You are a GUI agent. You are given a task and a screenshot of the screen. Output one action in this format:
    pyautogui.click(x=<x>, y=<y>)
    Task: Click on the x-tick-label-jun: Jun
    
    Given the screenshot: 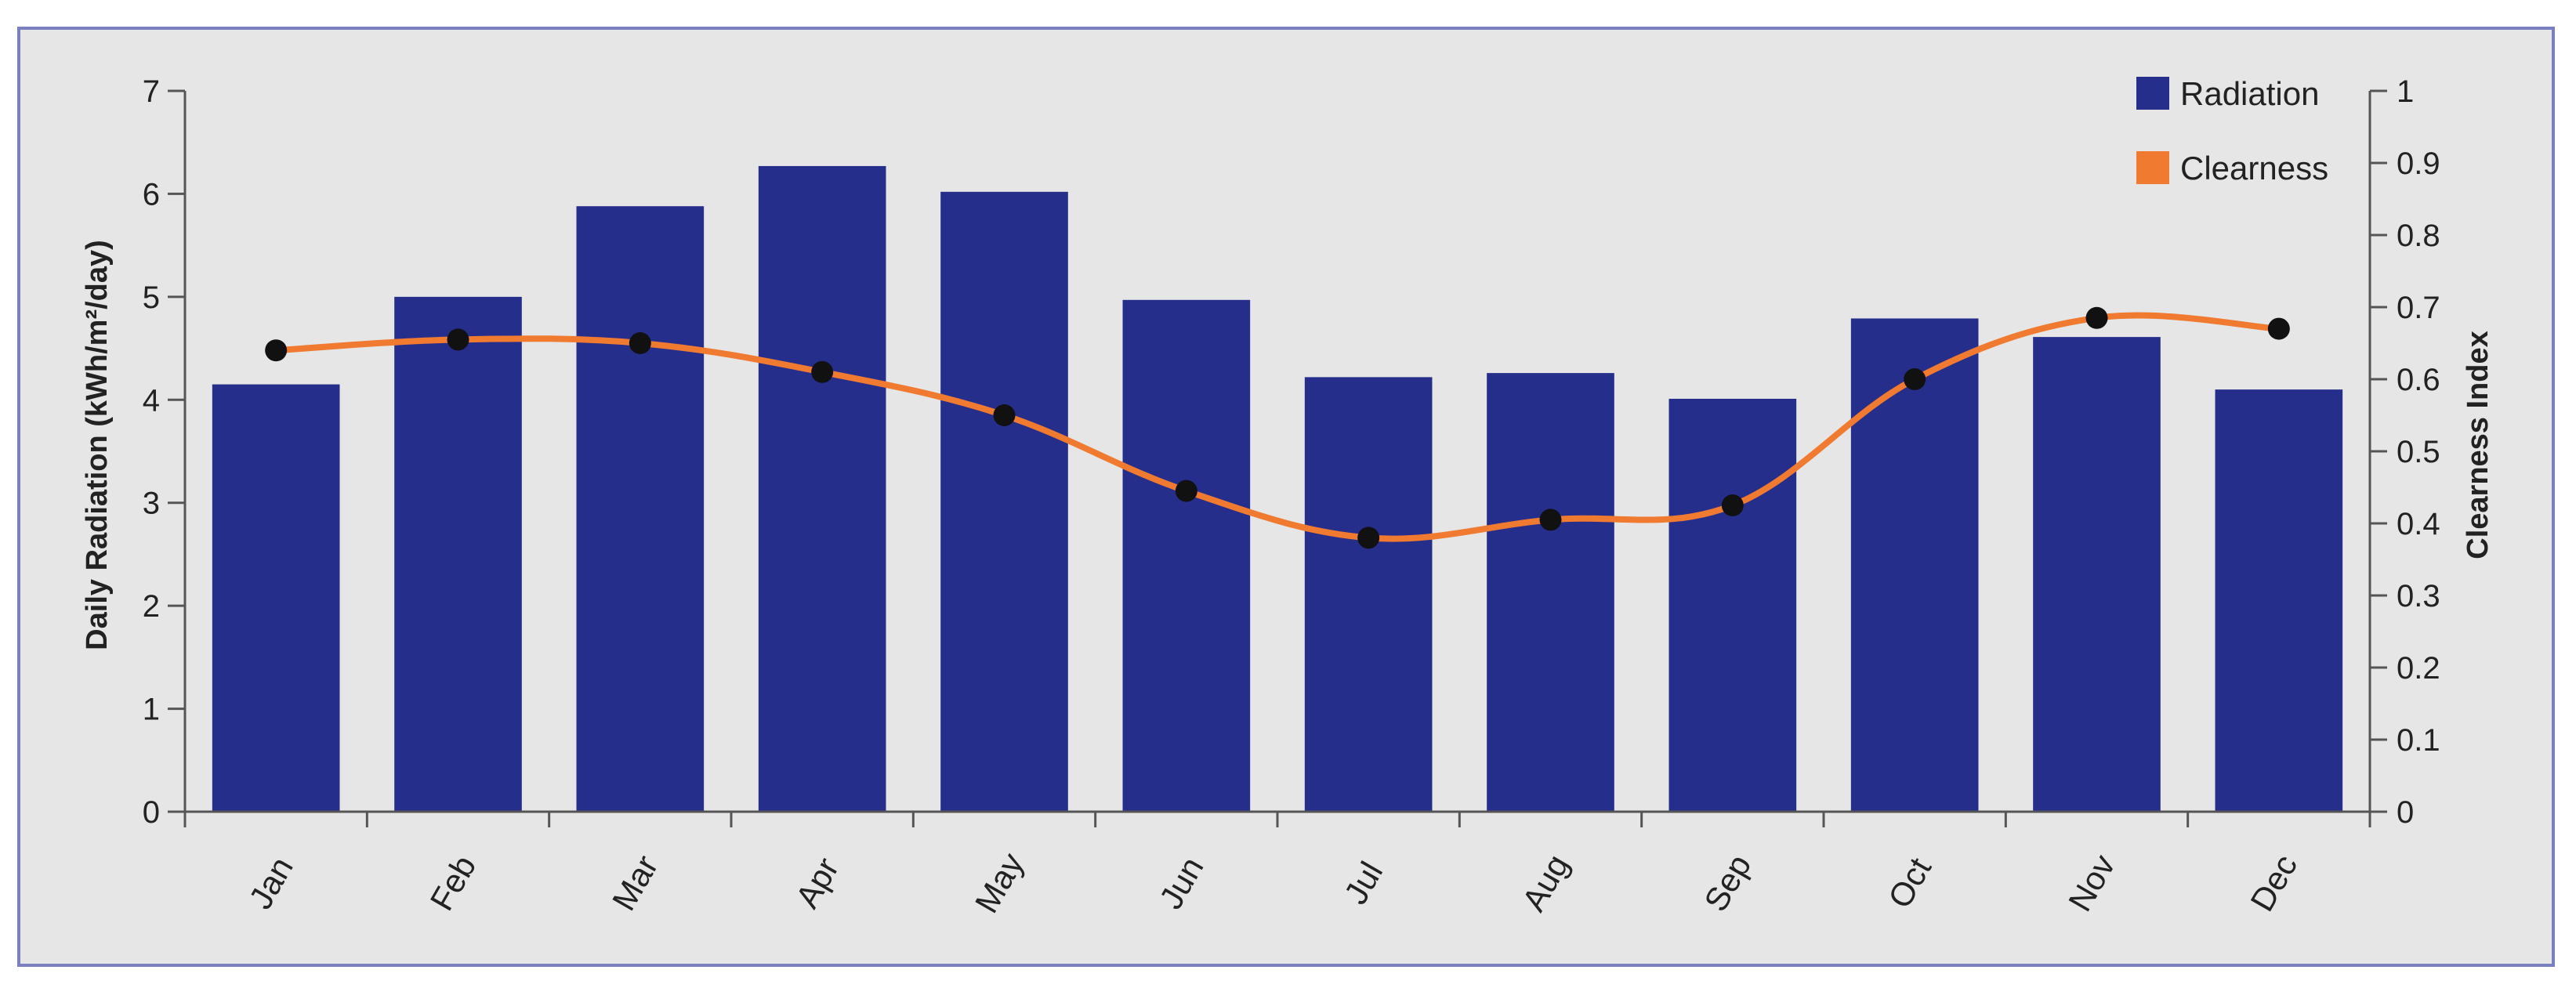 What is the action you would take?
    pyautogui.click(x=1181, y=883)
    